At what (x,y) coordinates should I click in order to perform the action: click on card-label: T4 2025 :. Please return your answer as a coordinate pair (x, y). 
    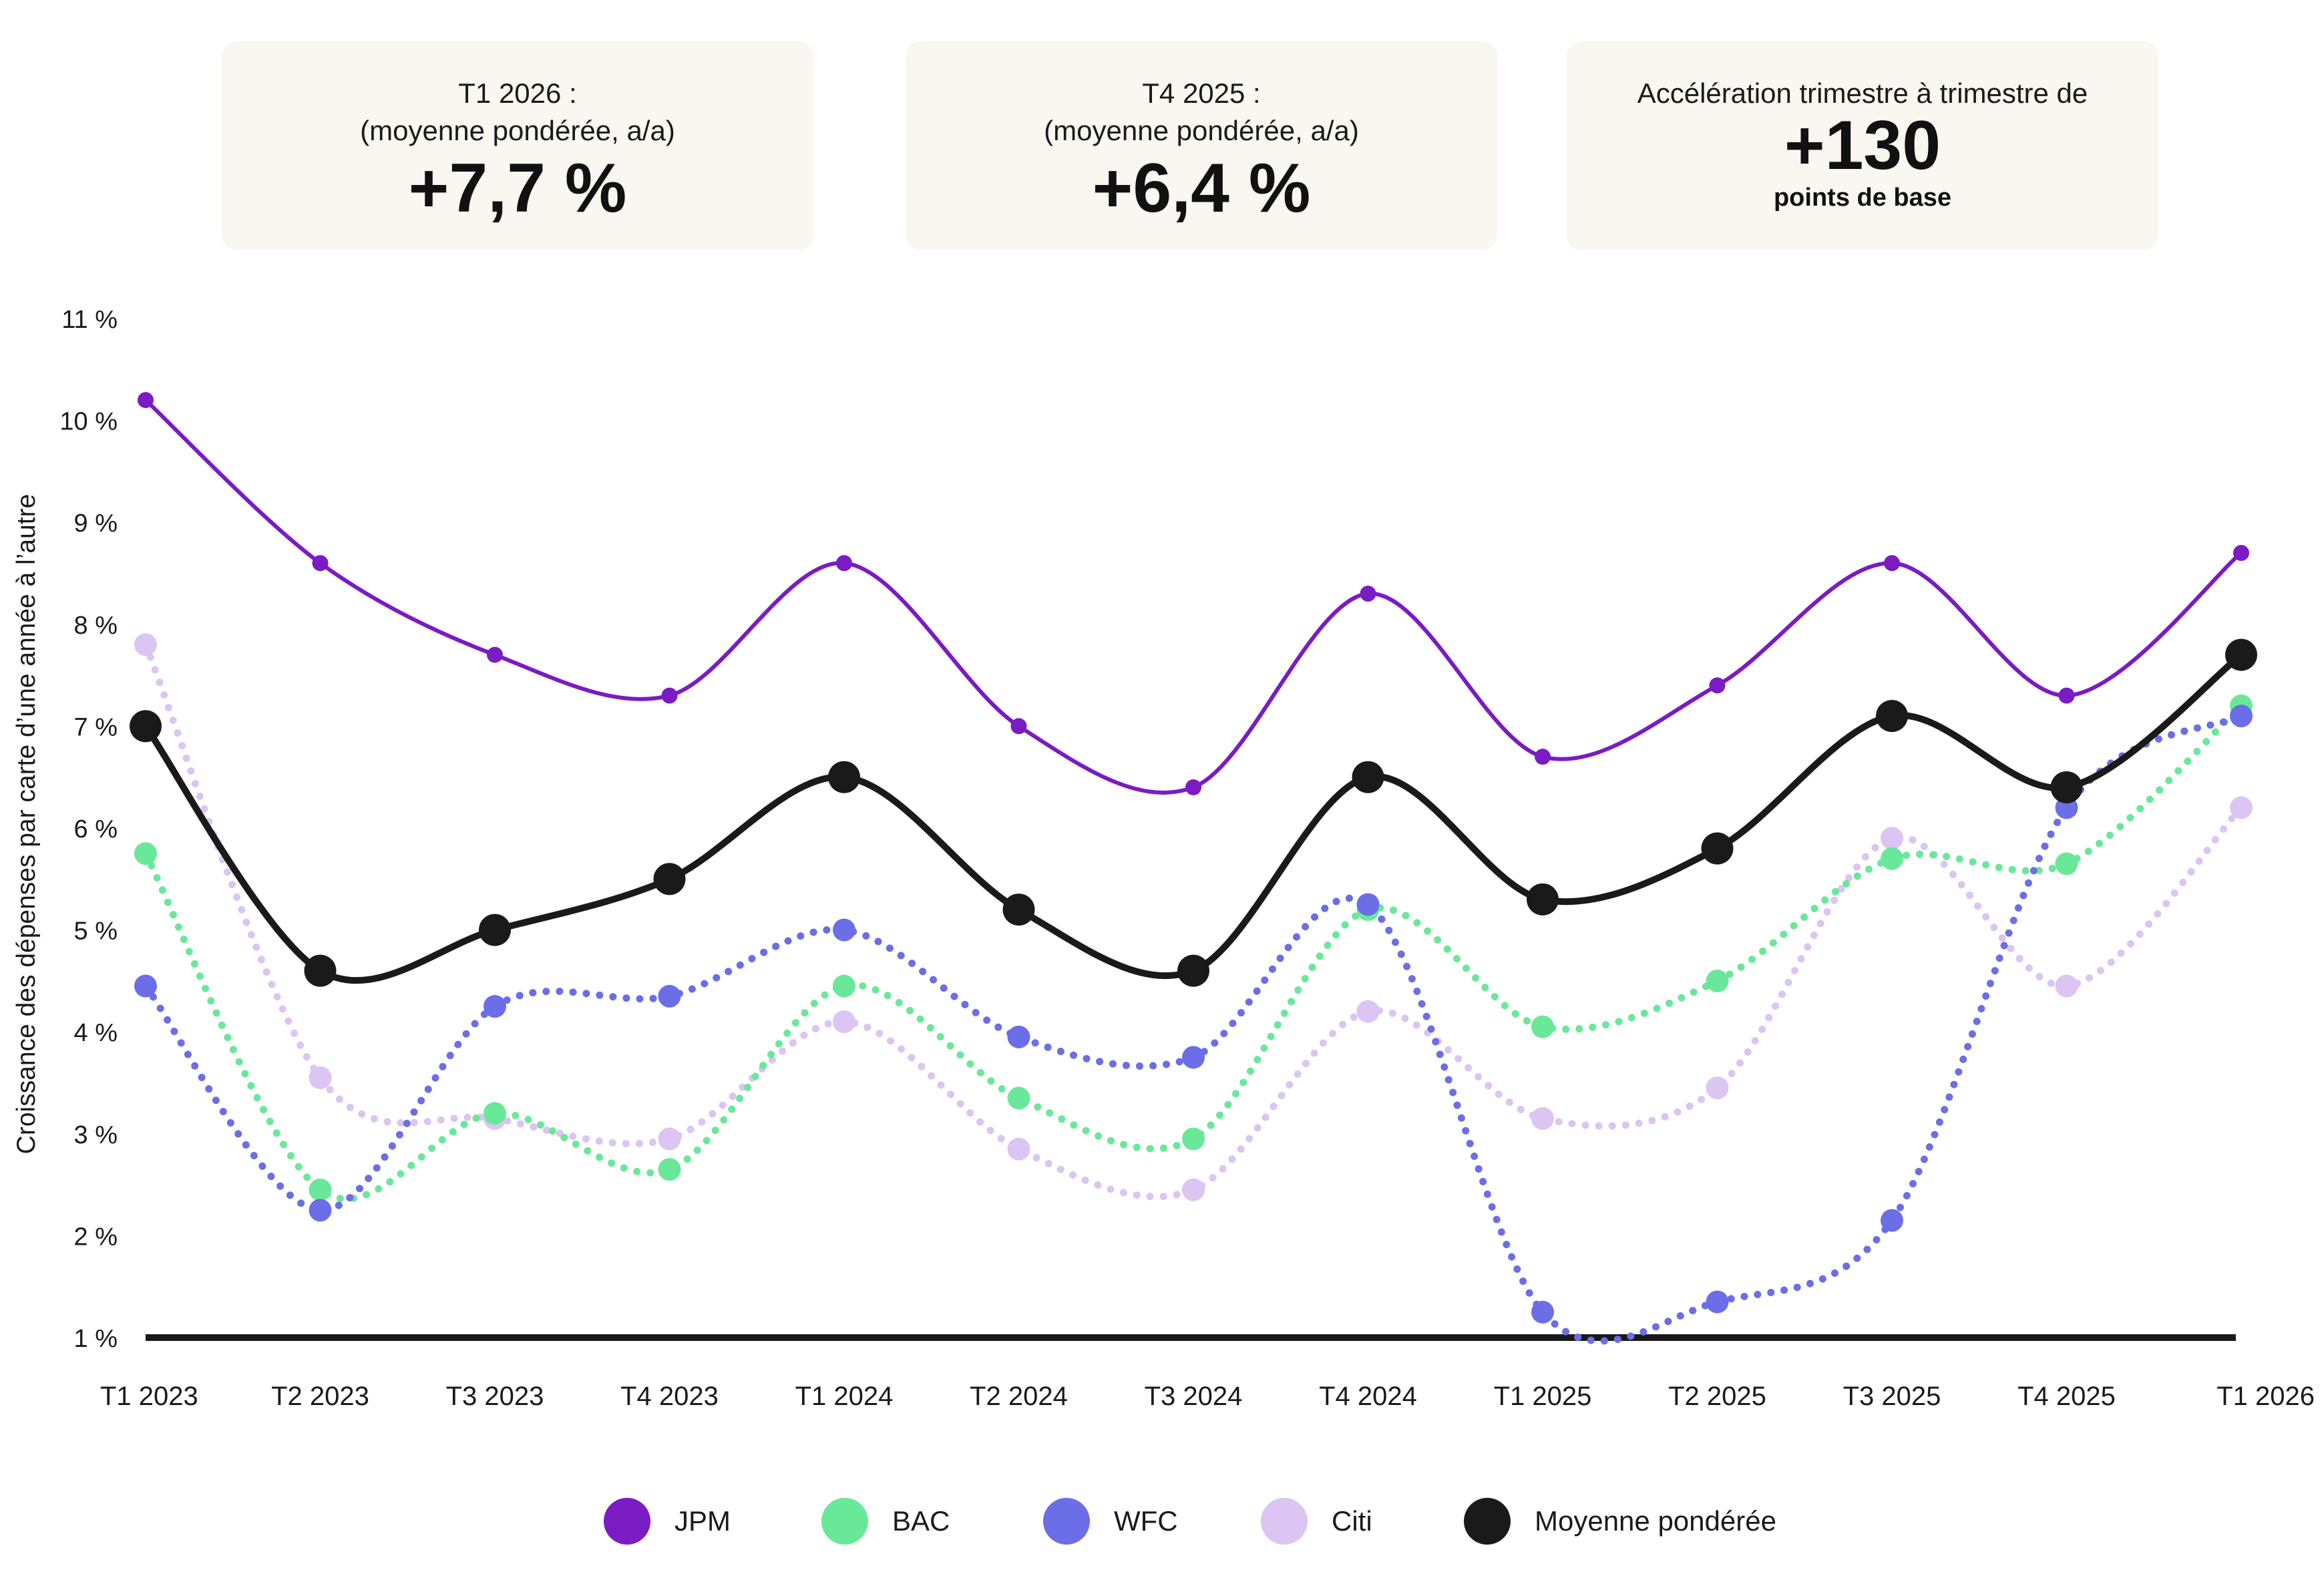
    Looking at the image, I should click on (1201, 93).